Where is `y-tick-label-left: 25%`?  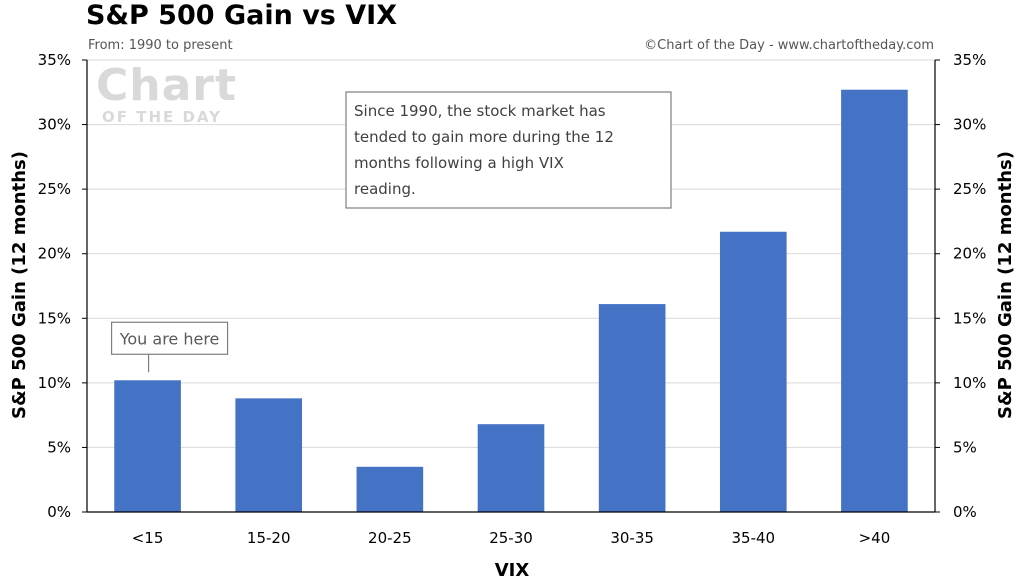
y-tick-label-left: 25% is located at coordinates (54, 189).